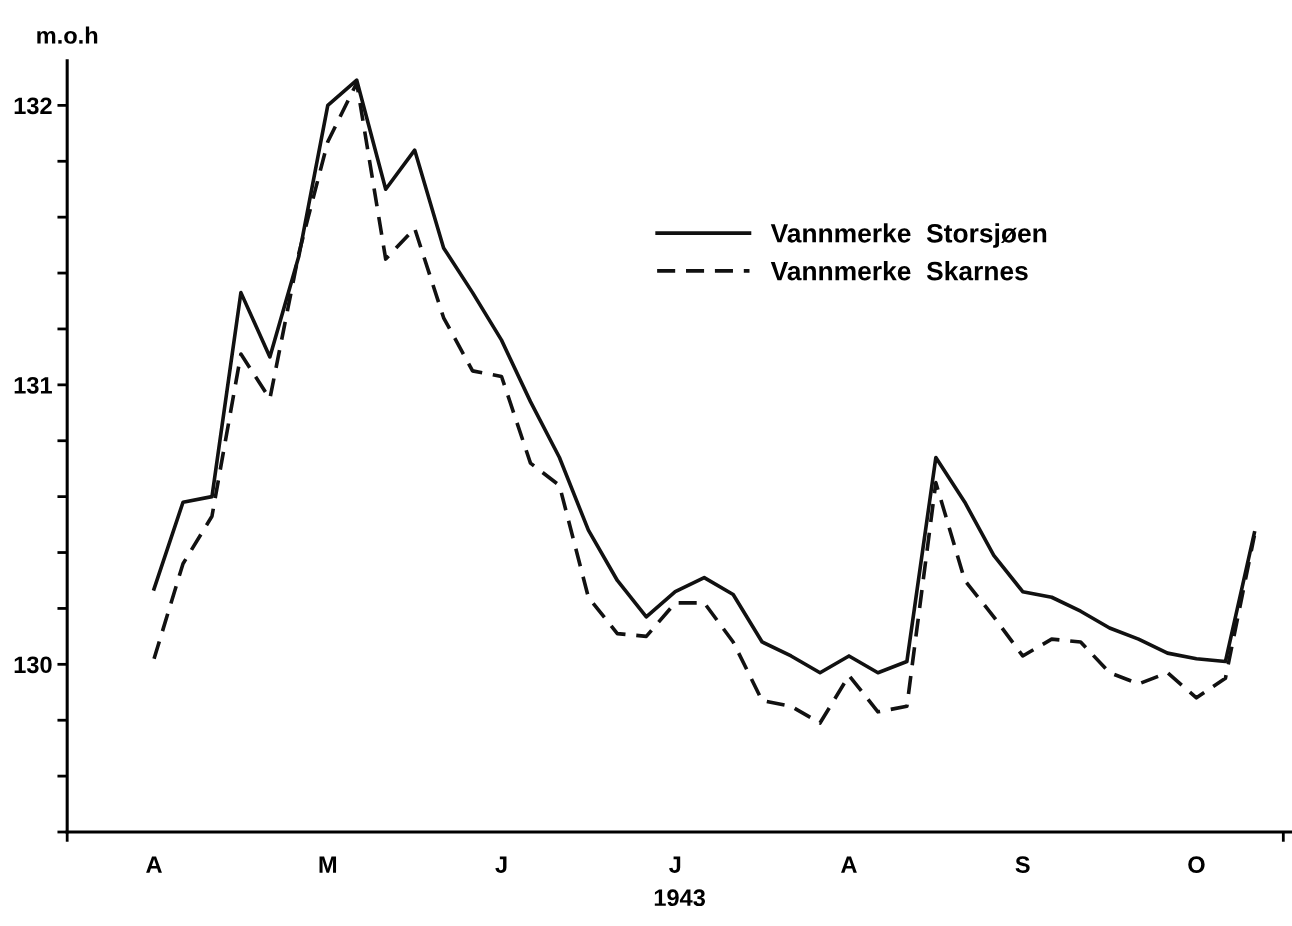 The width and height of the screenshot is (1292, 926). Describe the element at coordinates (33, 106) in the screenshot. I see `y-tick-label: 132` at that location.